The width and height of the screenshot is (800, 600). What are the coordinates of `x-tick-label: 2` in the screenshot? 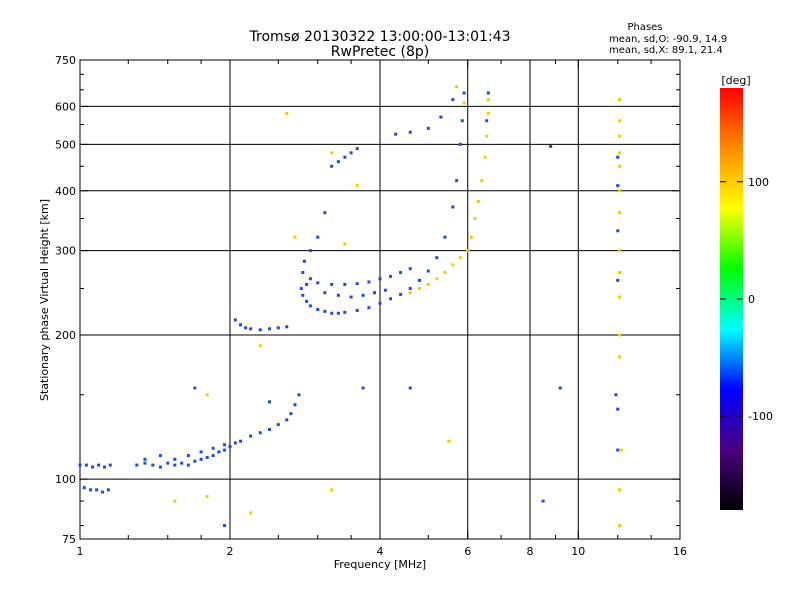 It's located at (230, 551).